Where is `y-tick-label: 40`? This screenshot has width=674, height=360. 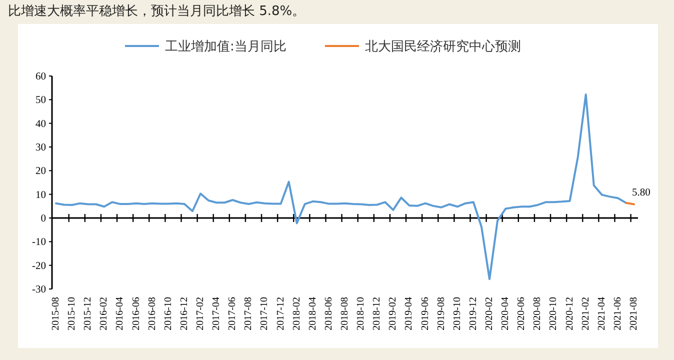 y-tick-label: 40 is located at coordinates (41, 124).